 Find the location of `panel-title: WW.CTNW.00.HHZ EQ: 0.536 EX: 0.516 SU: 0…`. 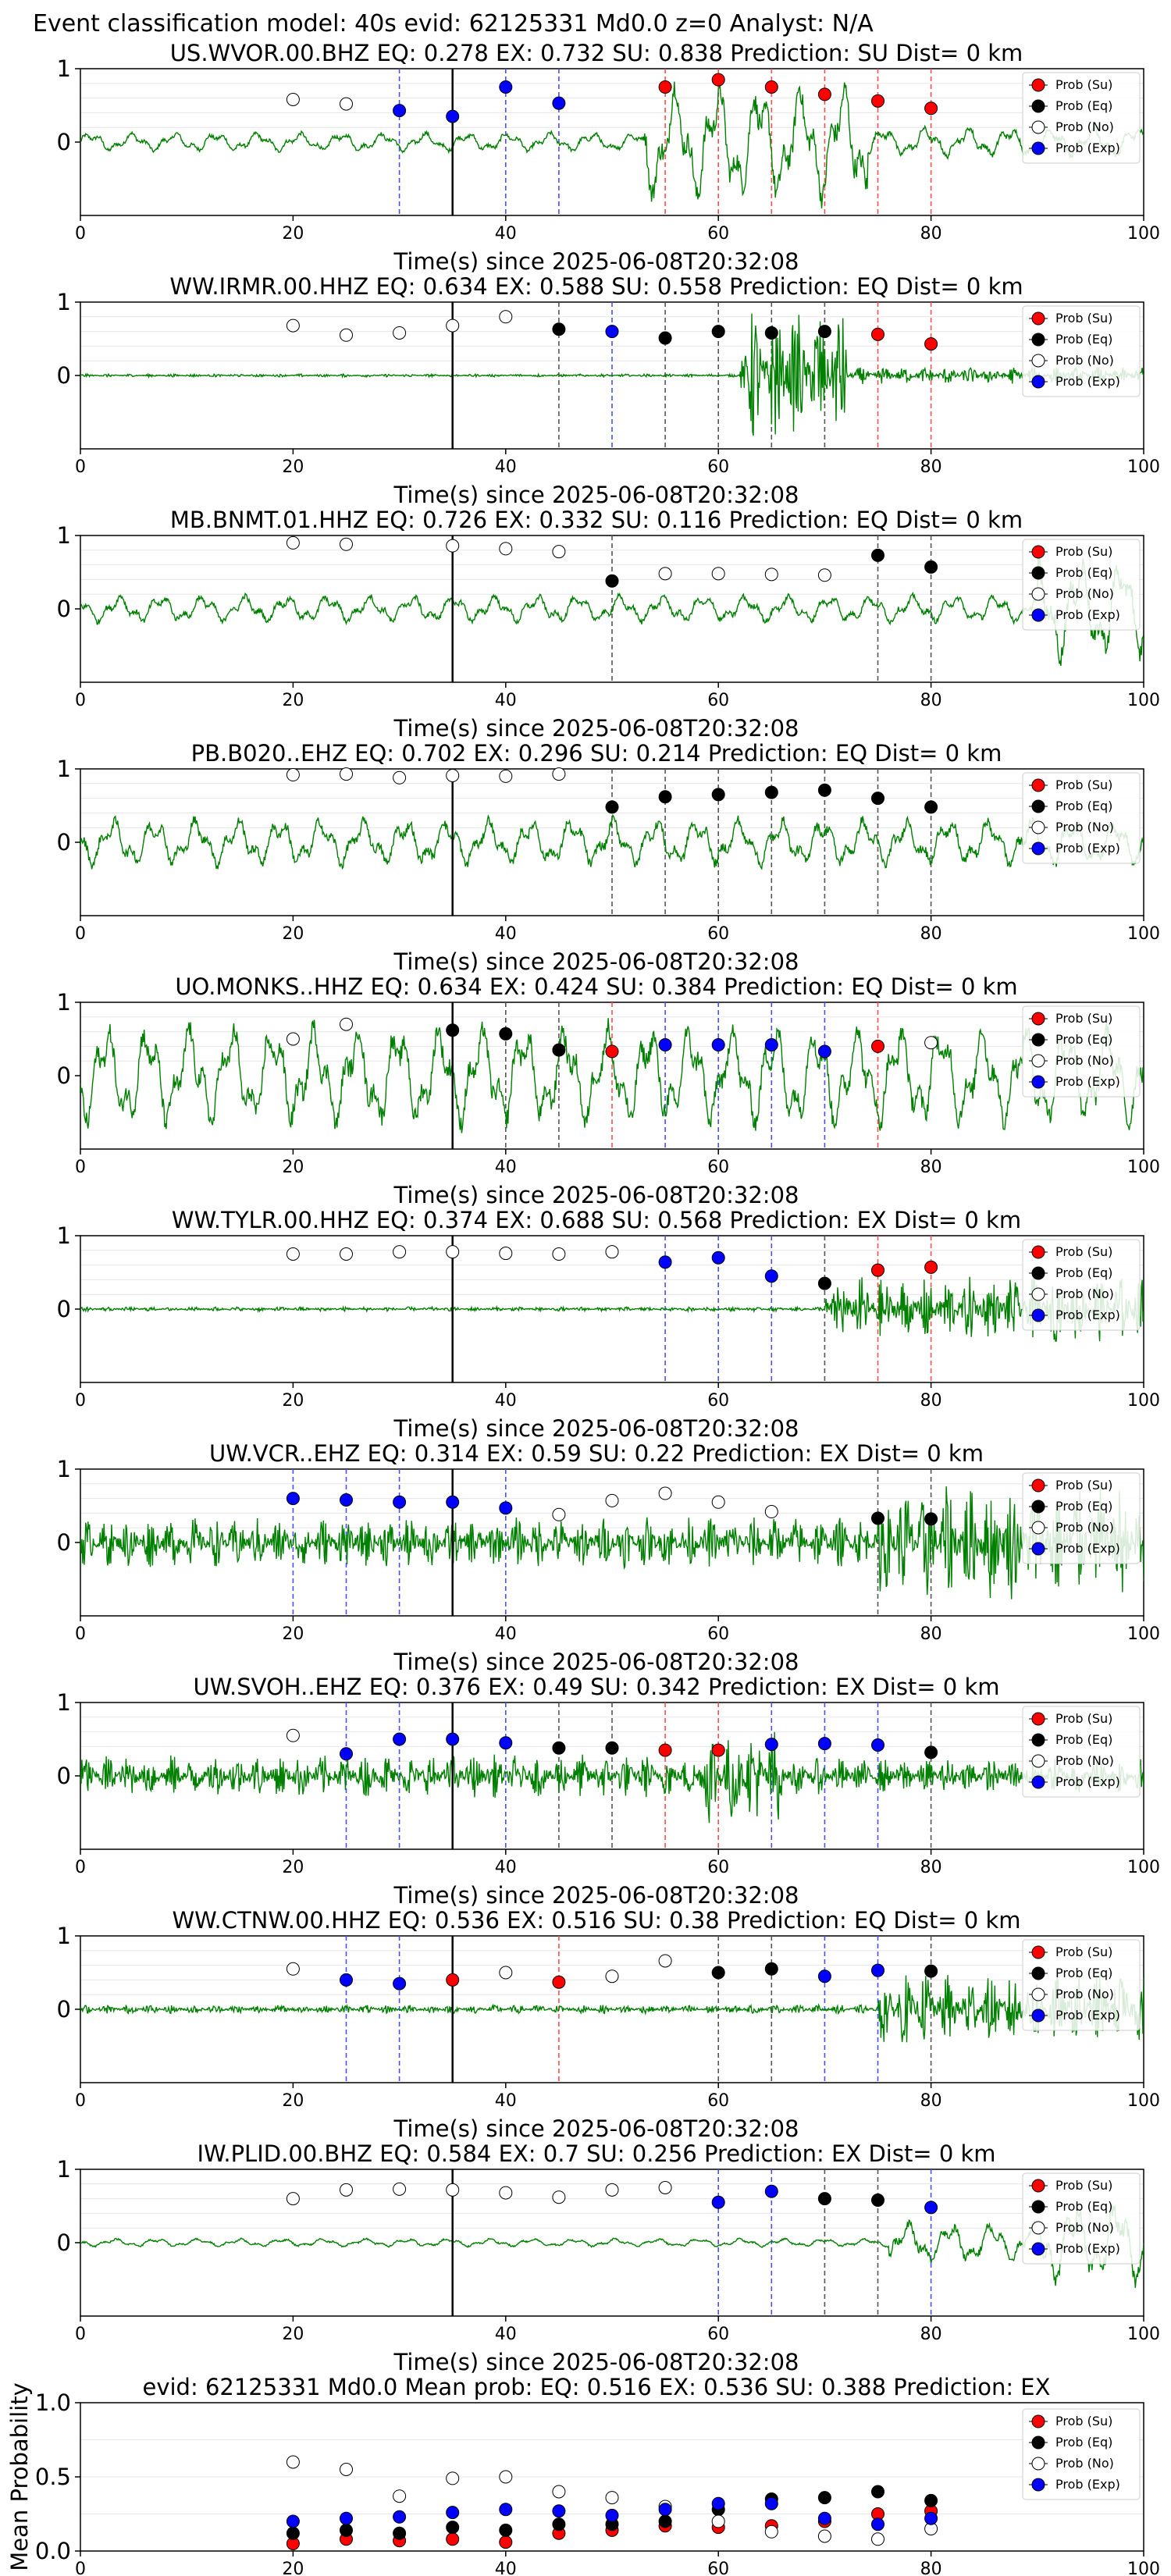

panel-title: WW.CTNW.00.HHZ EQ: 0.536 EX: 0.516 SU: 0… is located at coordinates (596, 1920).